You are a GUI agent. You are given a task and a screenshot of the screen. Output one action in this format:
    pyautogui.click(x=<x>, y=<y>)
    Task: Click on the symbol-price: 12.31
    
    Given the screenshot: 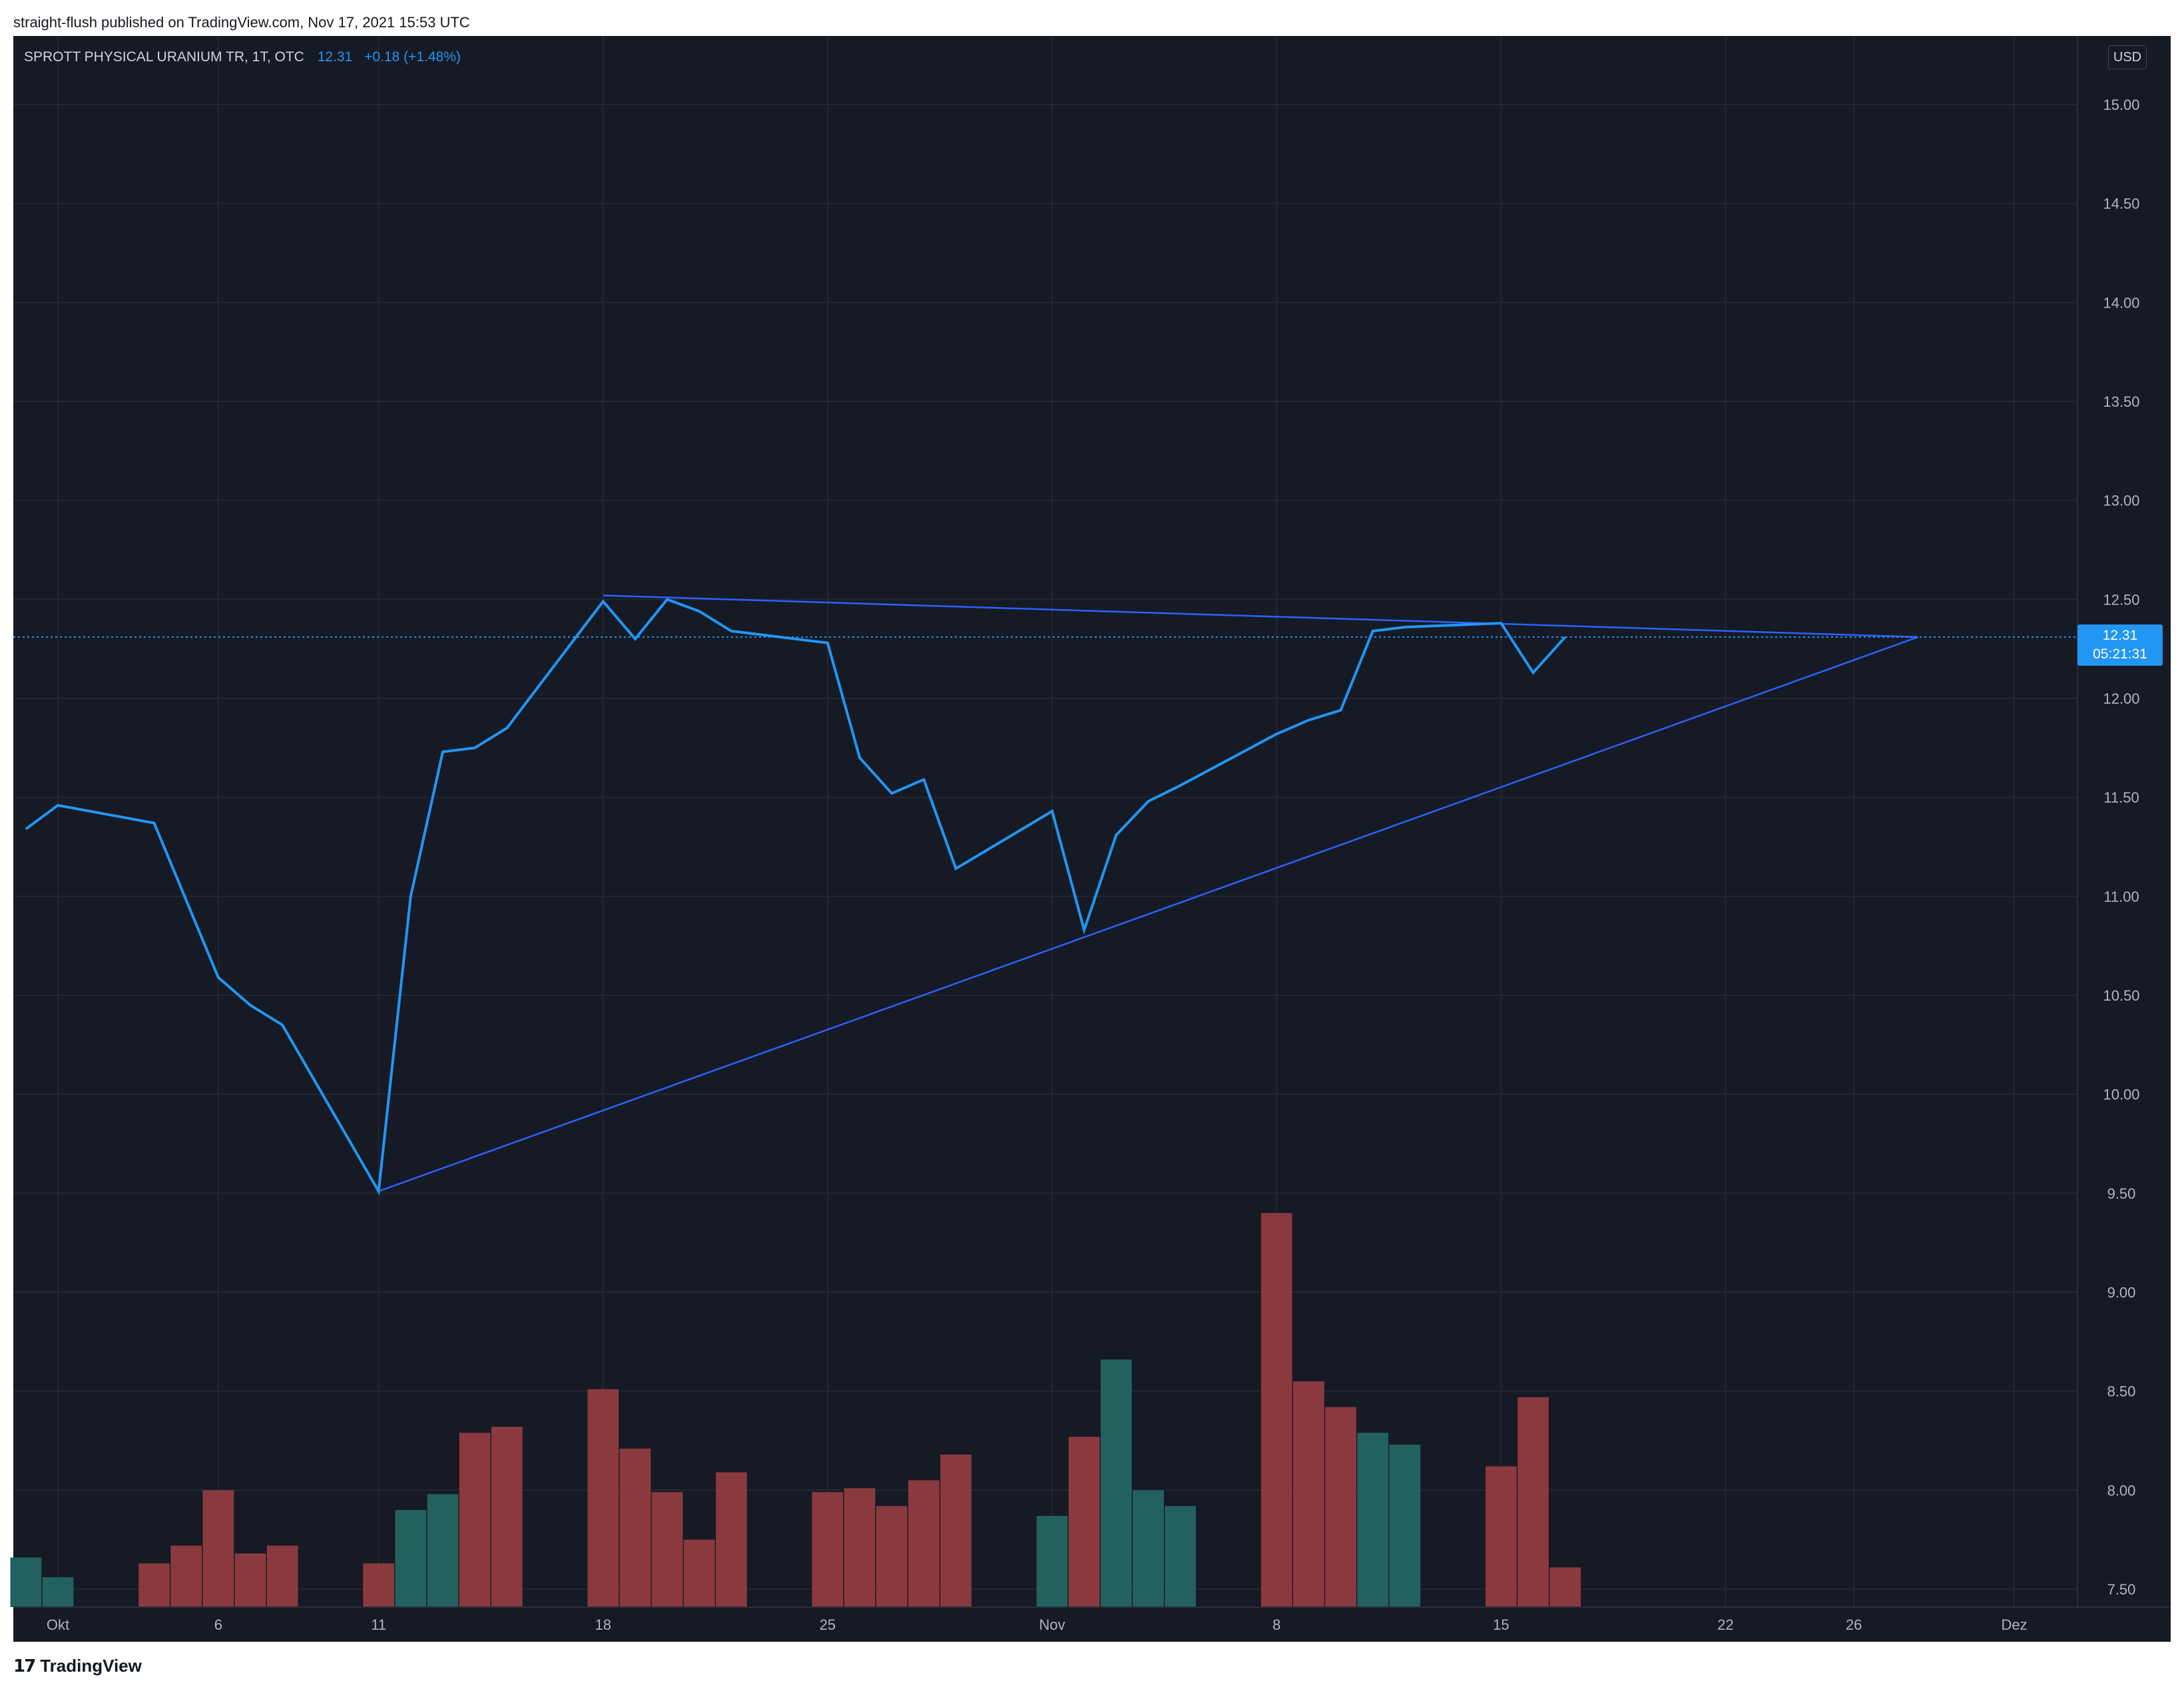 What is the action you would take?
    pyautogui.click(x=335, y=57)
    